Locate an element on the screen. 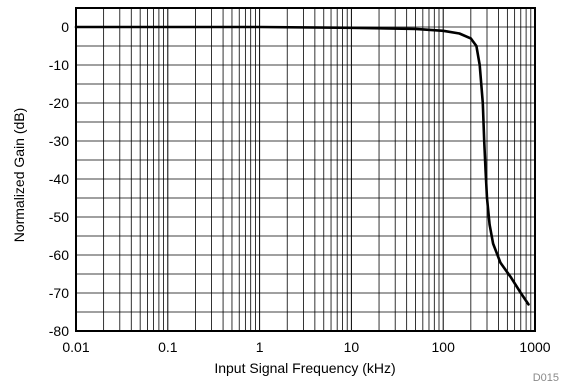 Image resolution: width=569 pixels, height=385 pixels. y-tick-label: -20 is located at coordinates (59, 103).